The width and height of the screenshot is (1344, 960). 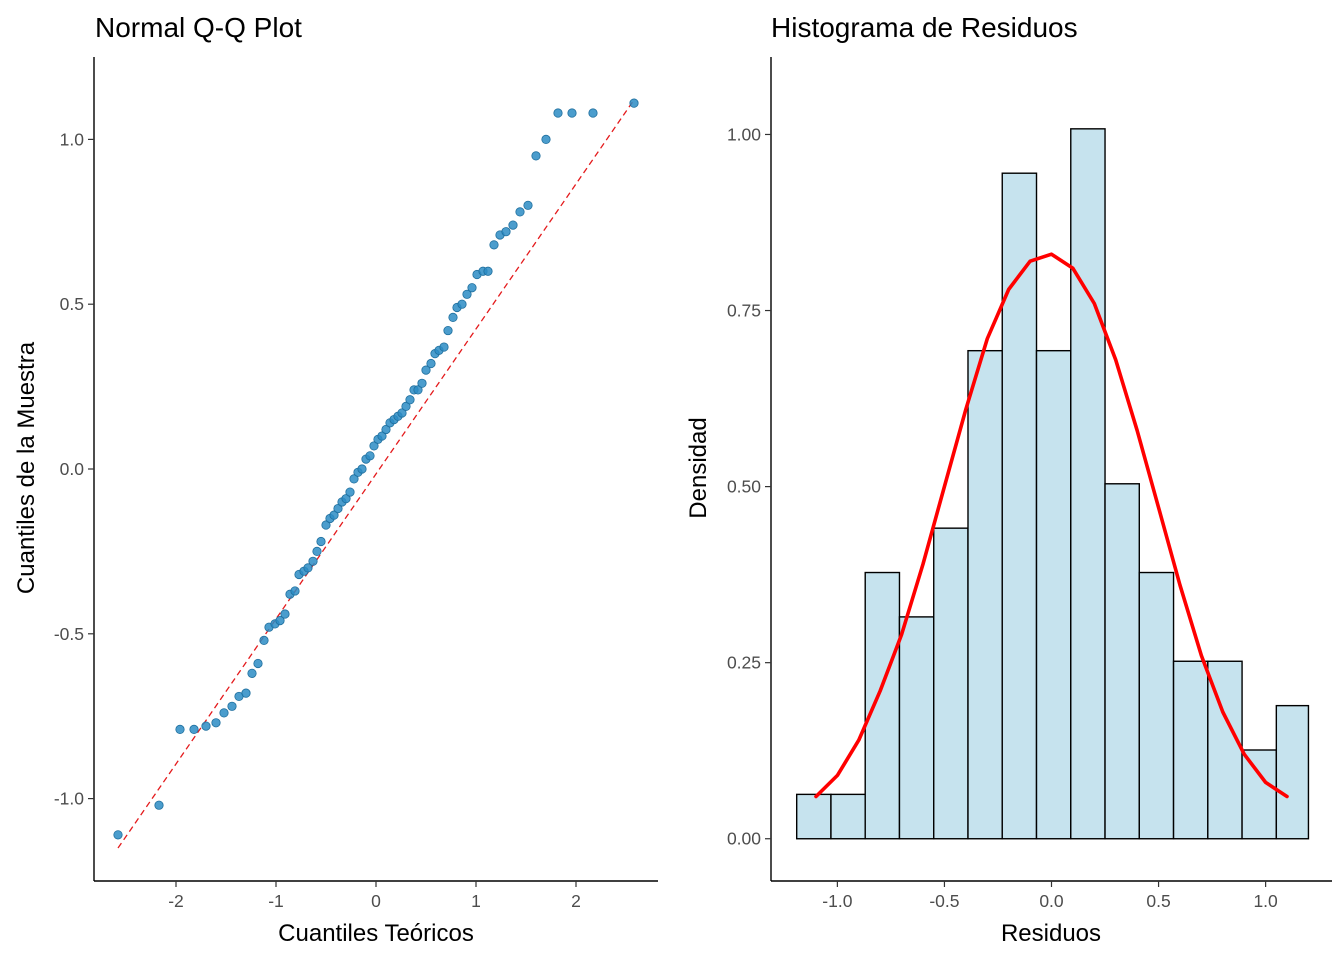 What do you see at coordinates (69, 799) in the screenshot?
I see `qq-y-tick-label: -1.0` at bounding box center [69, 799].